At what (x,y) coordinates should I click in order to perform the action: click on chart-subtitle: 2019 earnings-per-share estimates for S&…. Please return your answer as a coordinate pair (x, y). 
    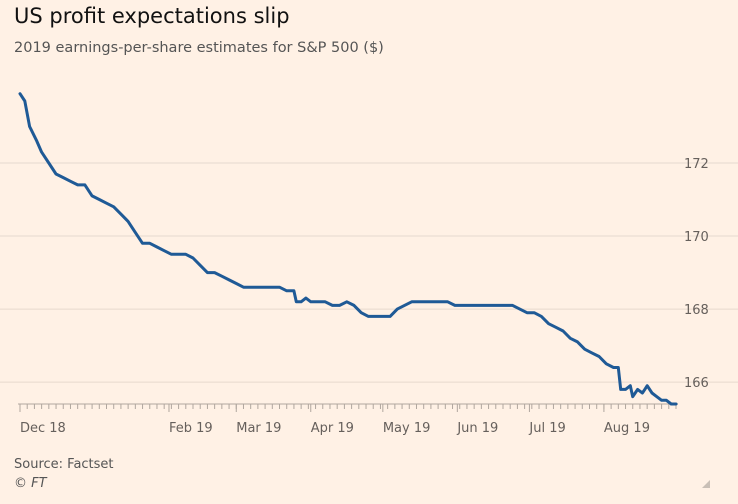
    Looking at the image, I should click on (199, 48).